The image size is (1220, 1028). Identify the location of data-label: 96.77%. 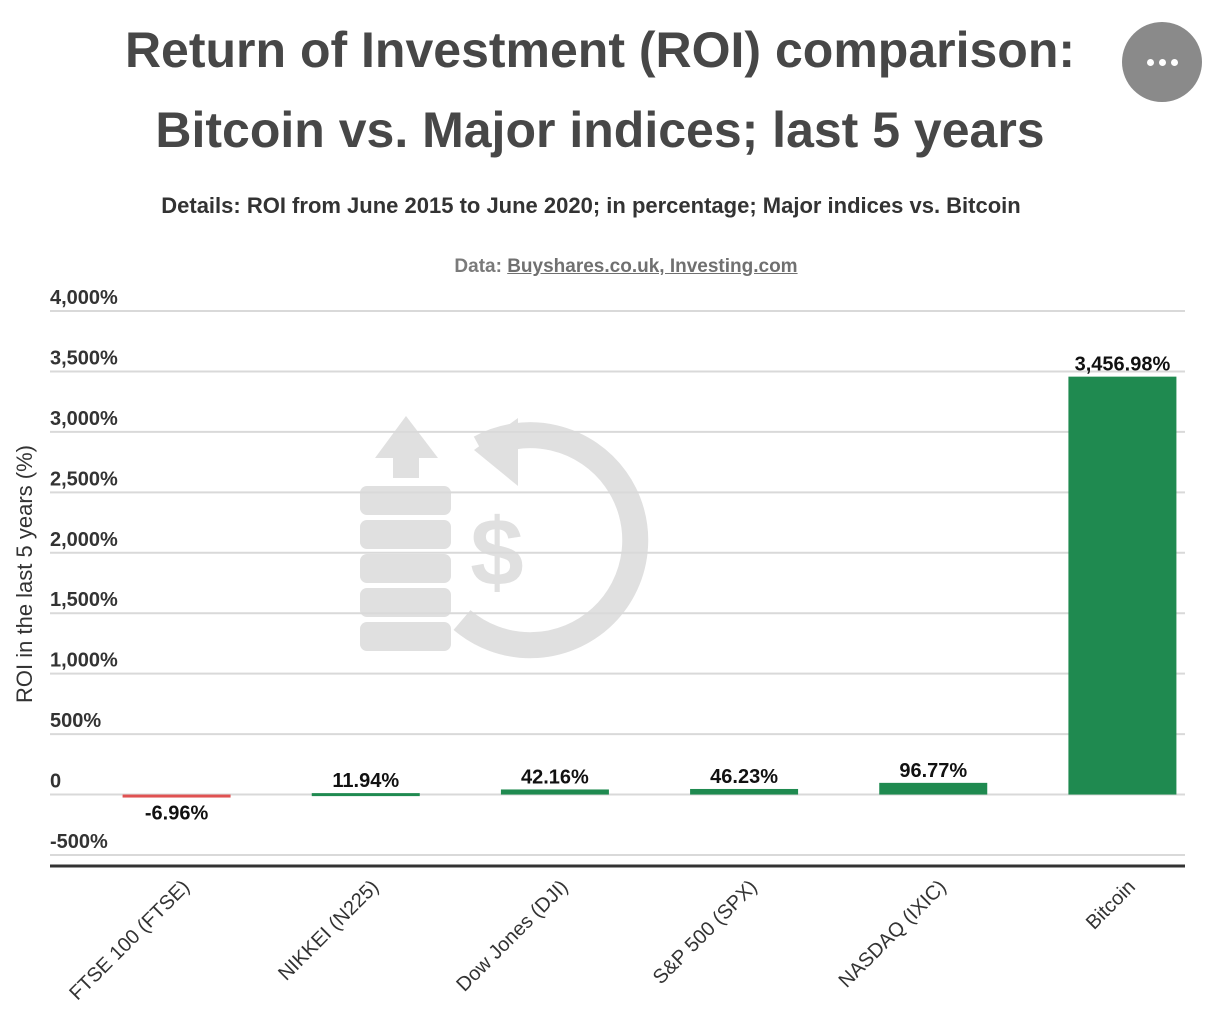
(933, 771).